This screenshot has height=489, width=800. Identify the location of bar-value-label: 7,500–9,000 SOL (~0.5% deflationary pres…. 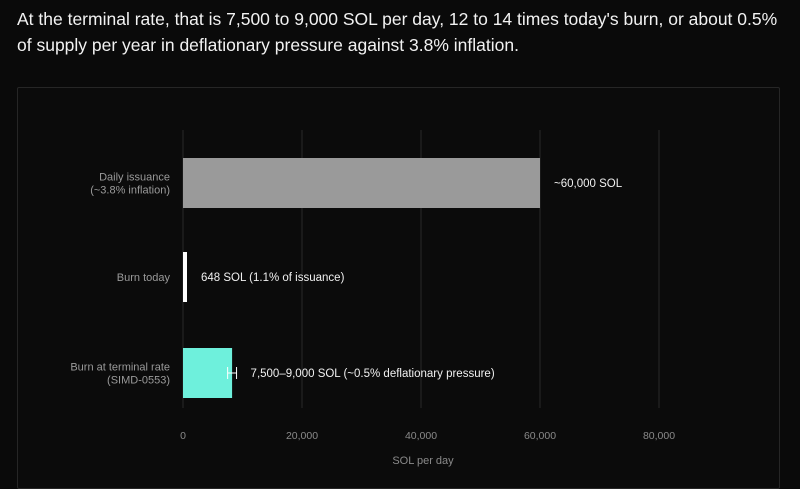
(373, 374).